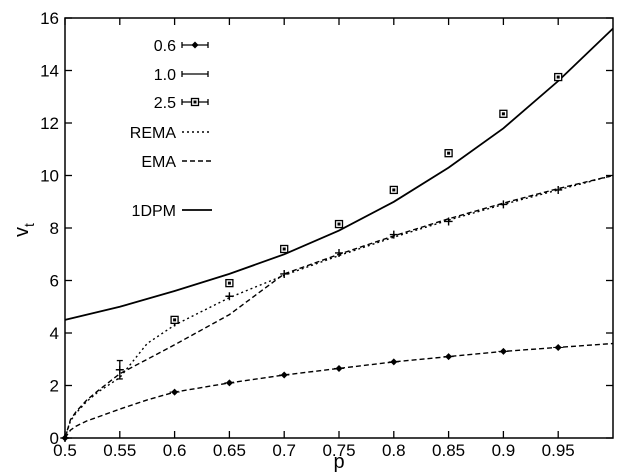  Describe the element at coordinates (165, 46) in the screenshot. I see `legend-label-0-6: 0.6` at that location.